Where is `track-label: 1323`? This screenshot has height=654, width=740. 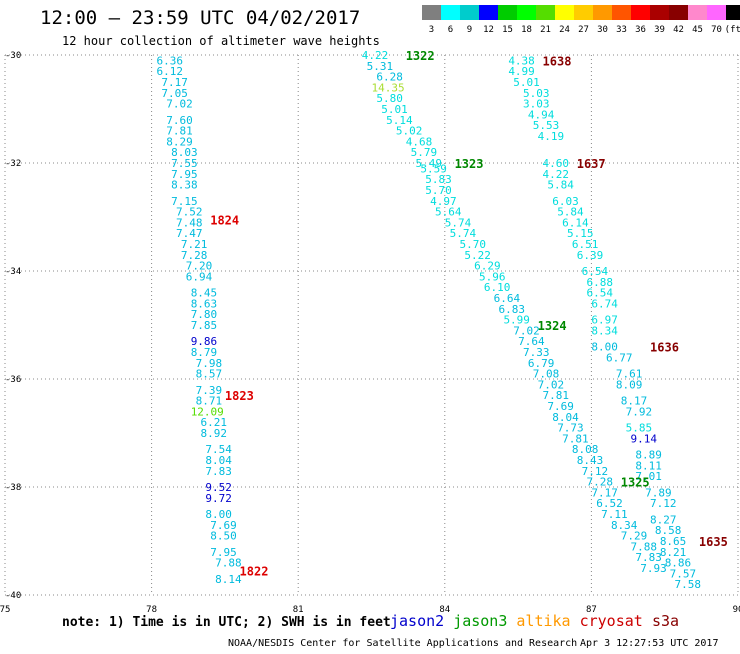 track-label: 1323 is located at coordinates (469, 164).